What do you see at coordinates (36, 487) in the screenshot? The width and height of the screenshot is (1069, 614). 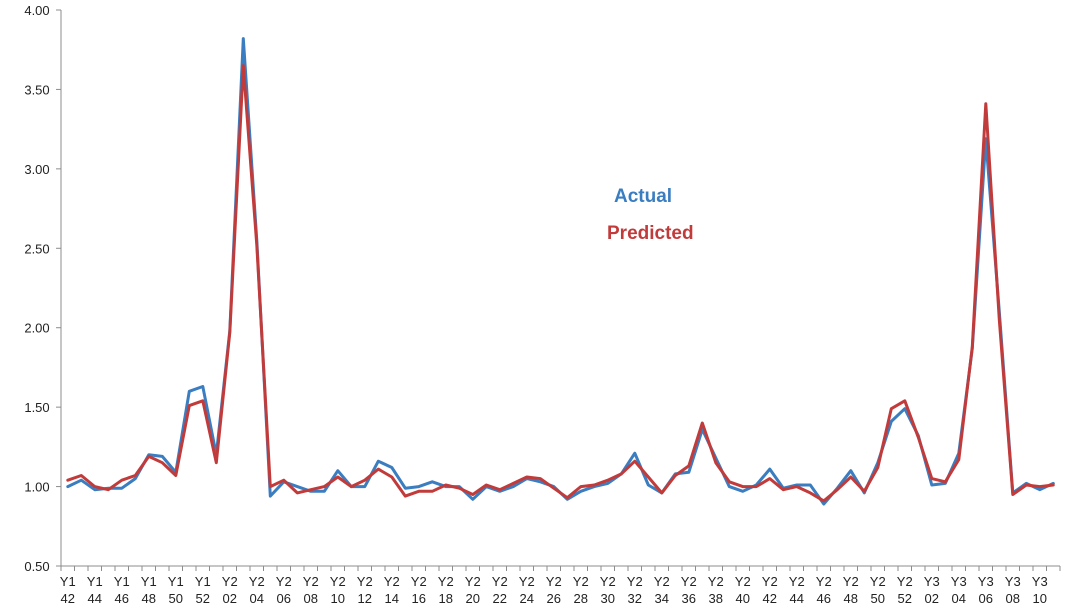 I see `y-tick-label: 1.00` at bounding box center [36, 487].